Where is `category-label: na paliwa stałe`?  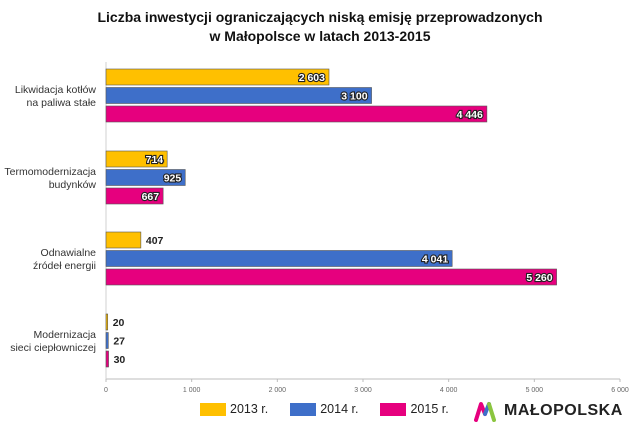
category-label: na paliwa stałe is located at coordinates (62, 103).